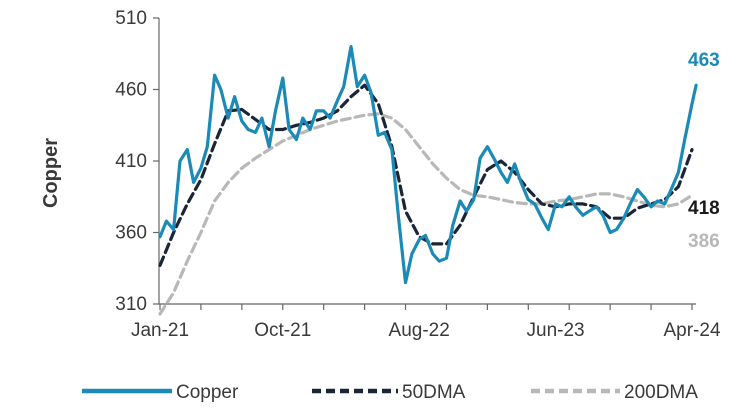 Image resolution: width=748 pixels, height=410 pixels. I want to click on end-label-200dma: 386, so click(704, 241).